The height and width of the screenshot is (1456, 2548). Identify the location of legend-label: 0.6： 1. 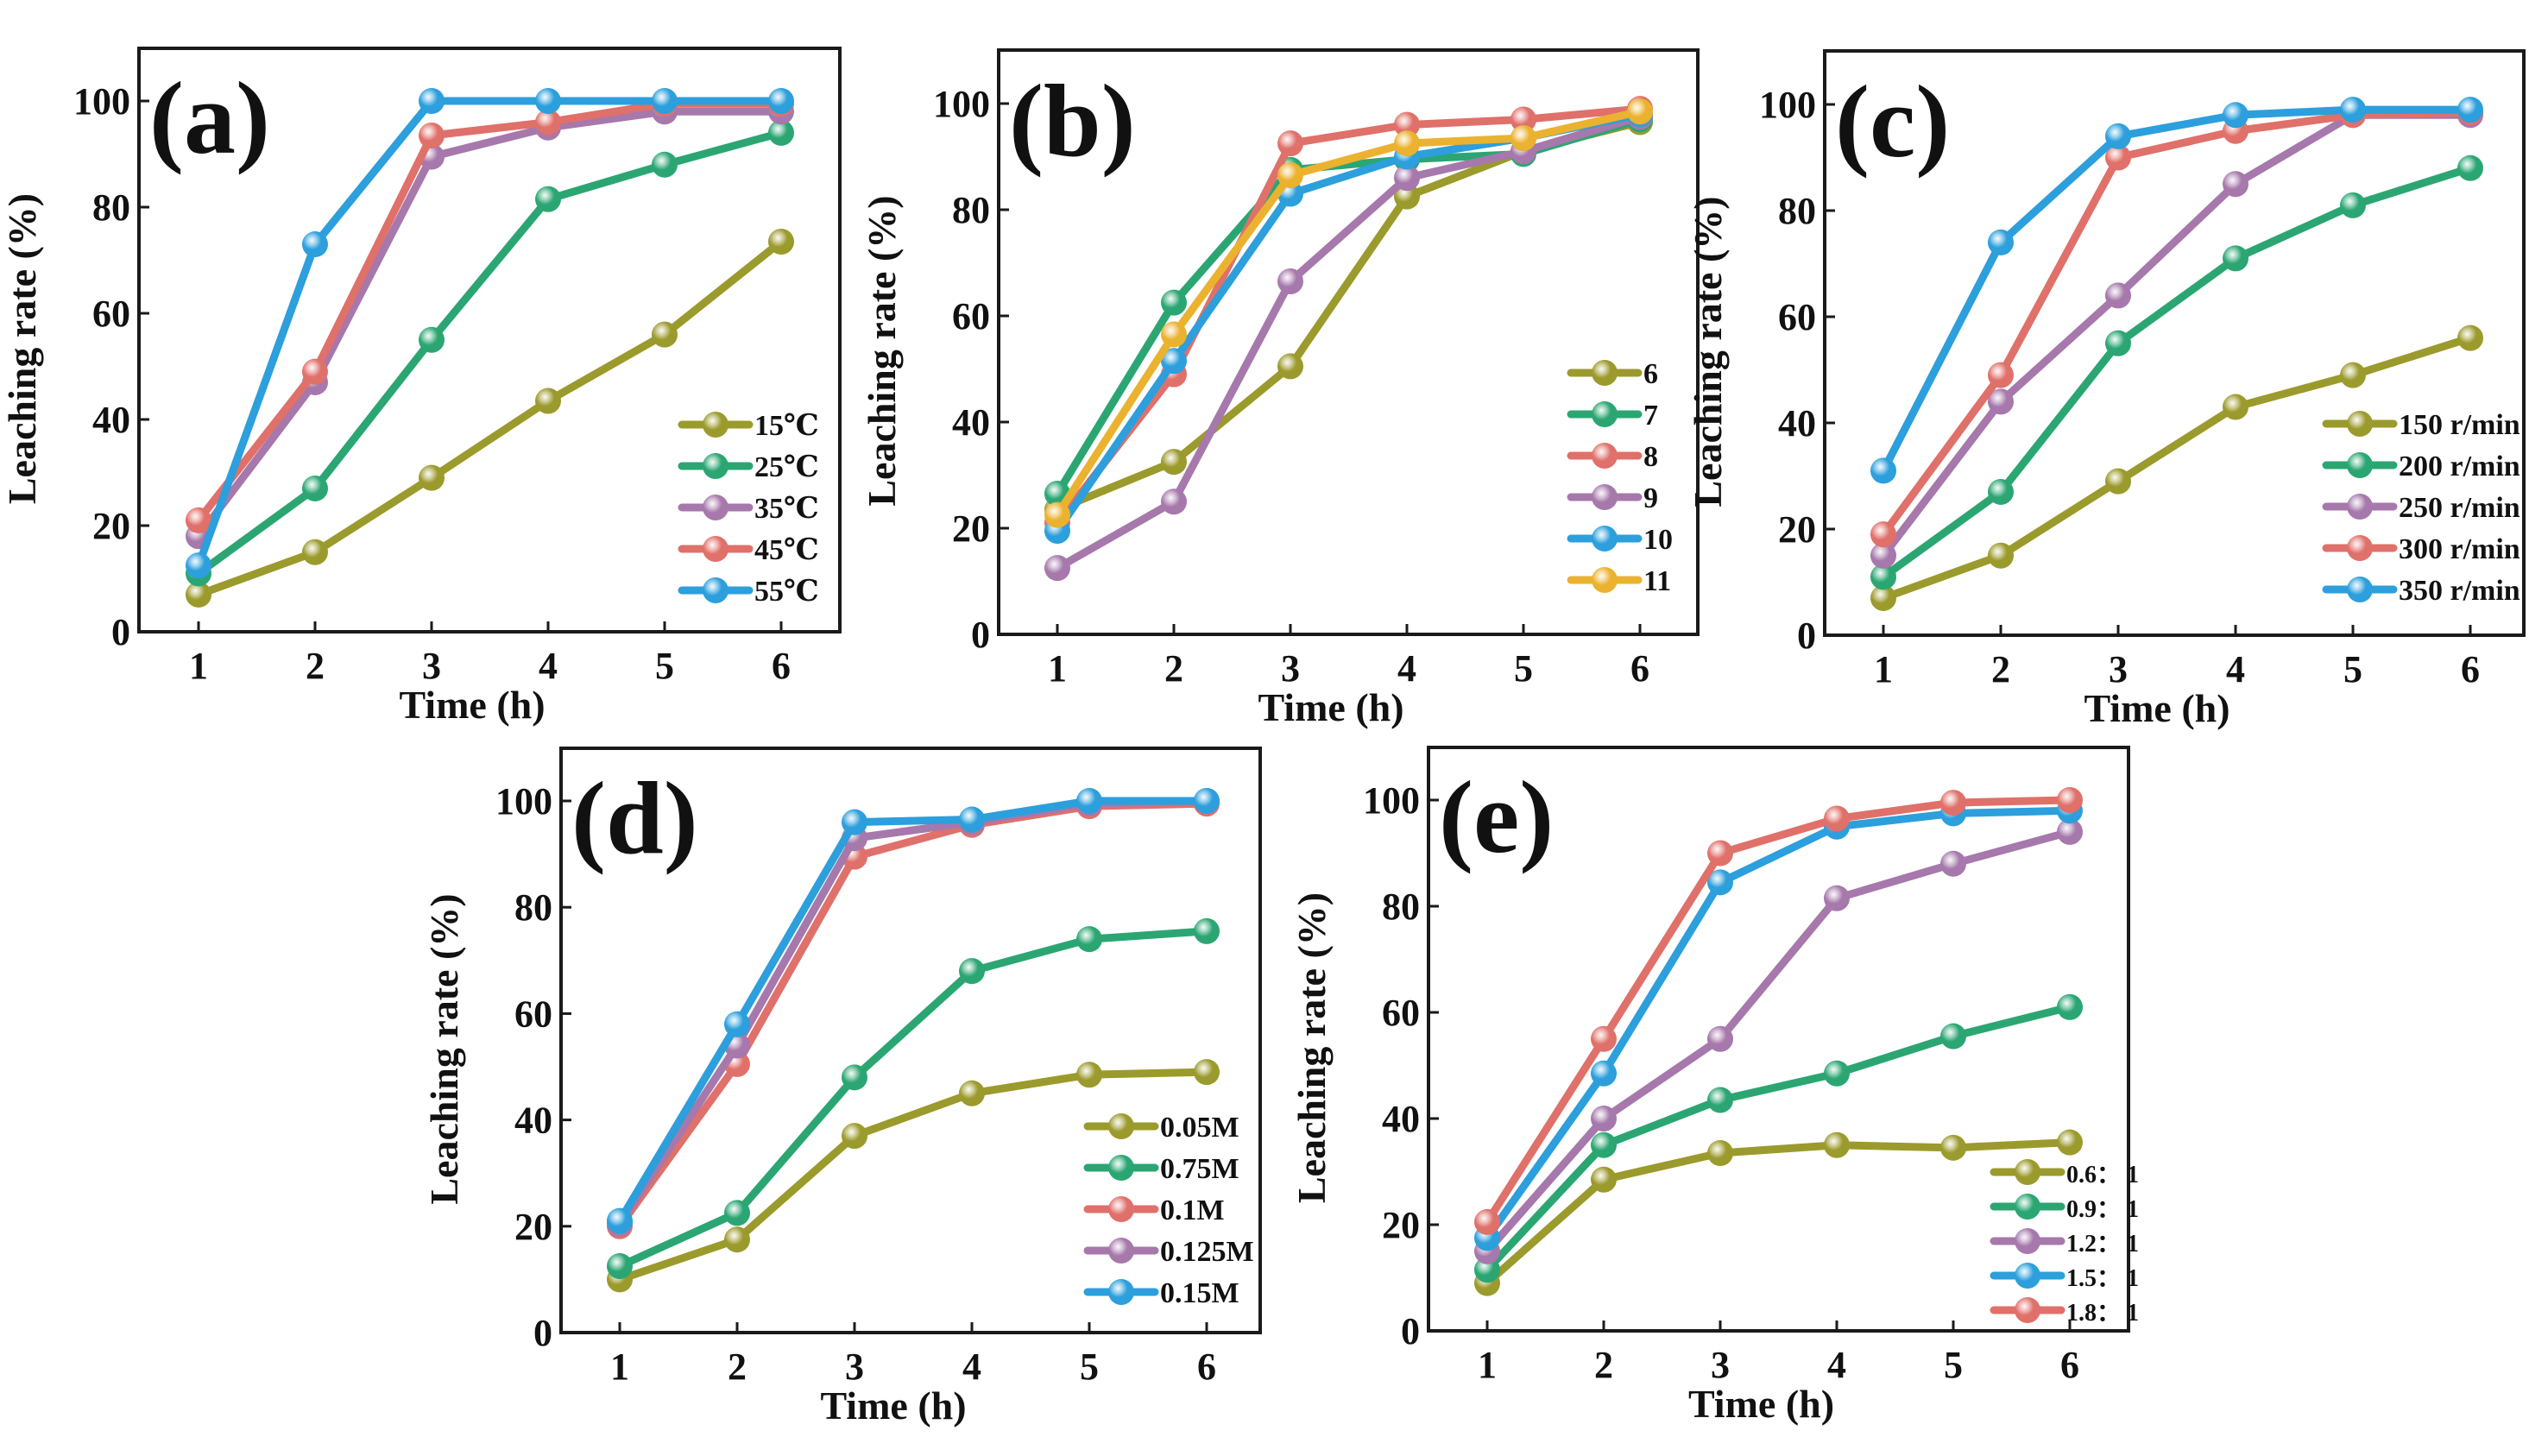
(2102, 1175).